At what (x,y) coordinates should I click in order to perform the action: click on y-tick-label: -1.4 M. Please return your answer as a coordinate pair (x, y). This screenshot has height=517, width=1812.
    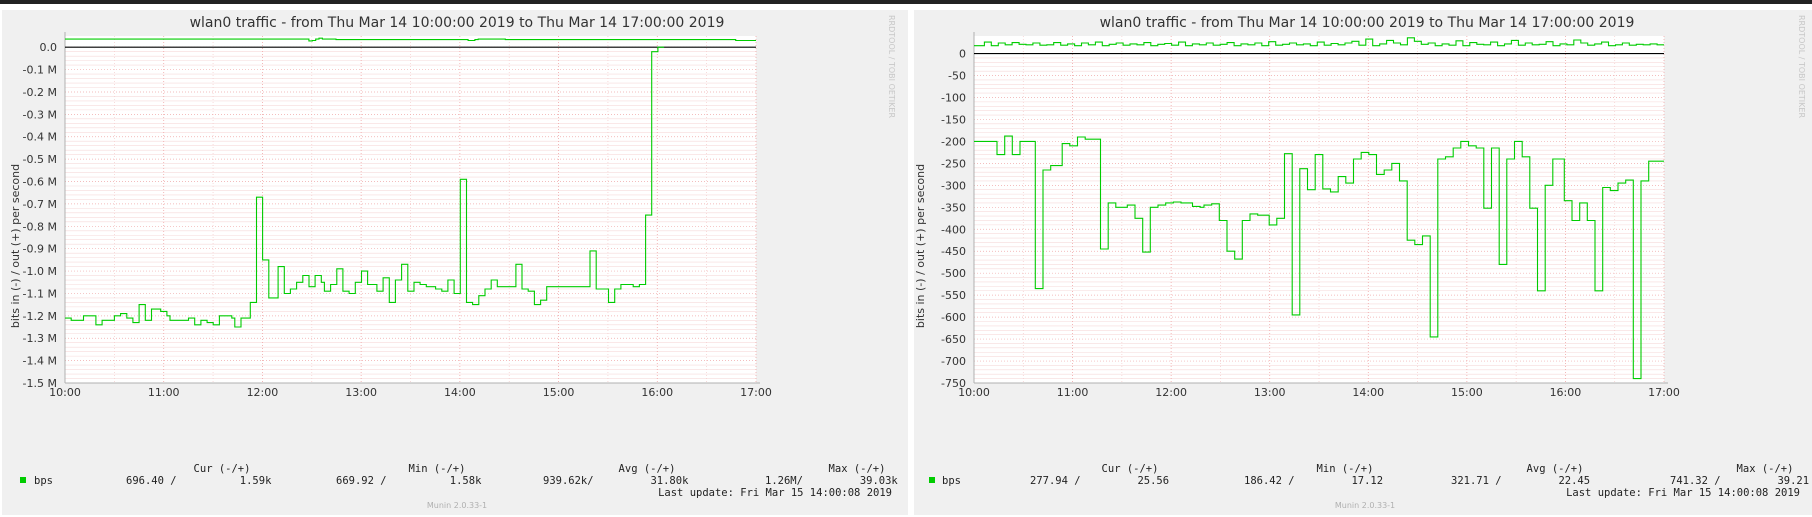
    Looking at the image, I should click on (40, 361).